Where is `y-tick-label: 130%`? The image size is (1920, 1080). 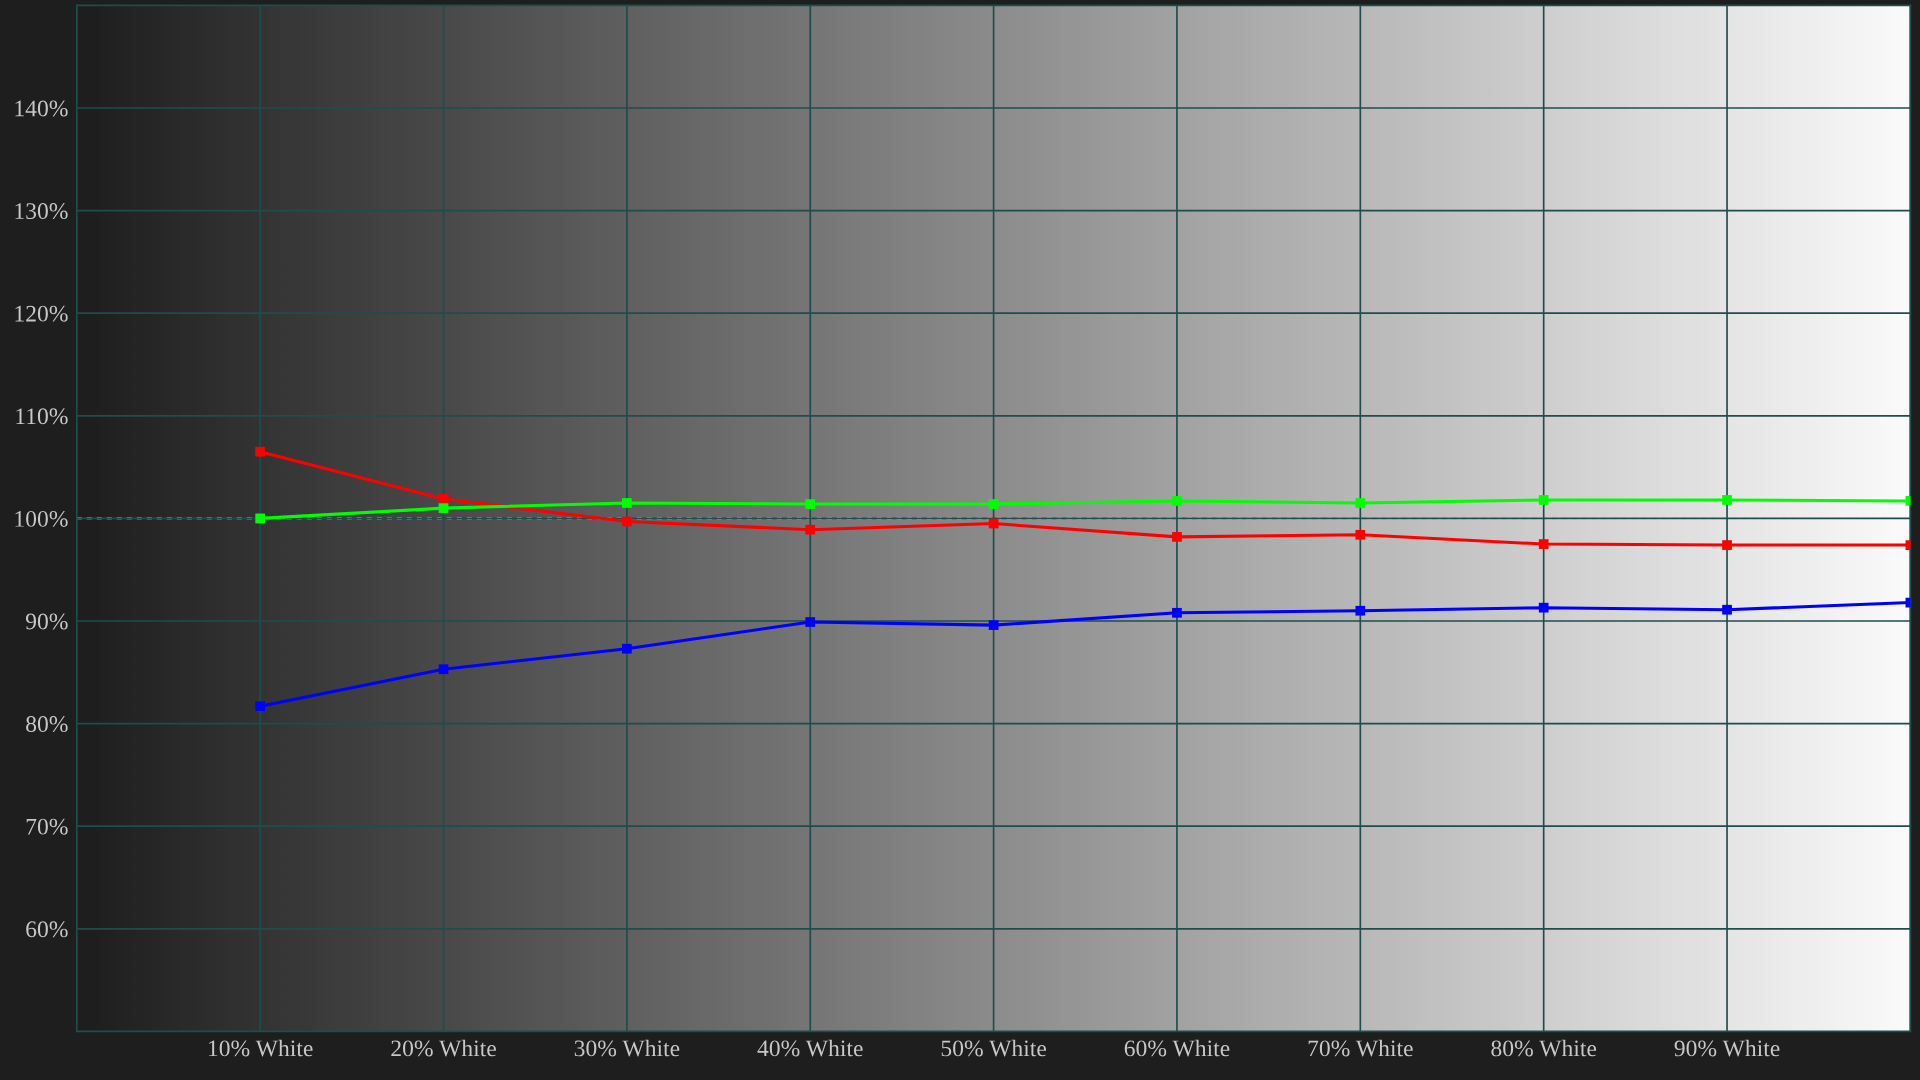 y-tick-label: 130% is located at coordinates (41, 211).